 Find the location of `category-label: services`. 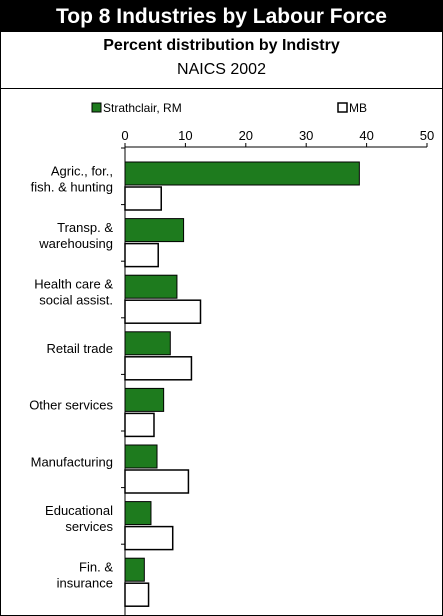

category-label: services is located at coordinates (89, 526).